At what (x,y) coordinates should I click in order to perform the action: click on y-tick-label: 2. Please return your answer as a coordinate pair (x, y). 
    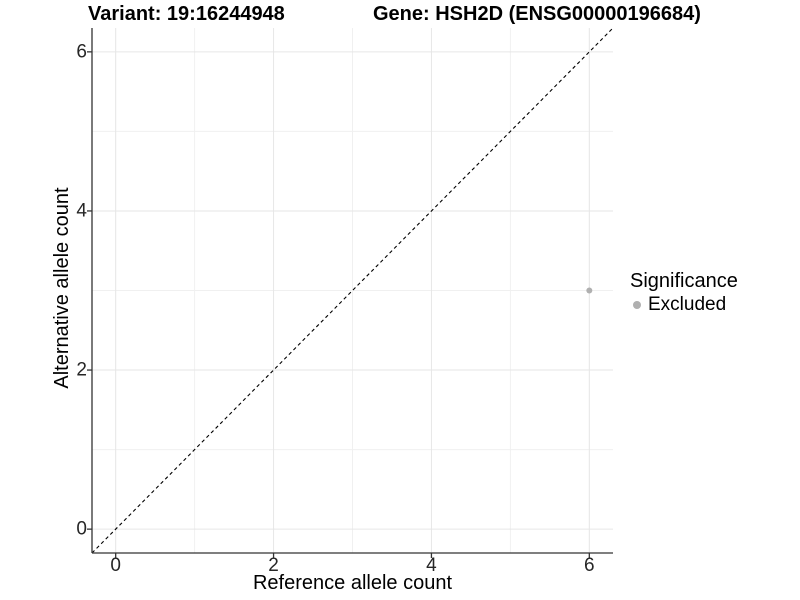
    Looking at the image, I should click on (81, 370).